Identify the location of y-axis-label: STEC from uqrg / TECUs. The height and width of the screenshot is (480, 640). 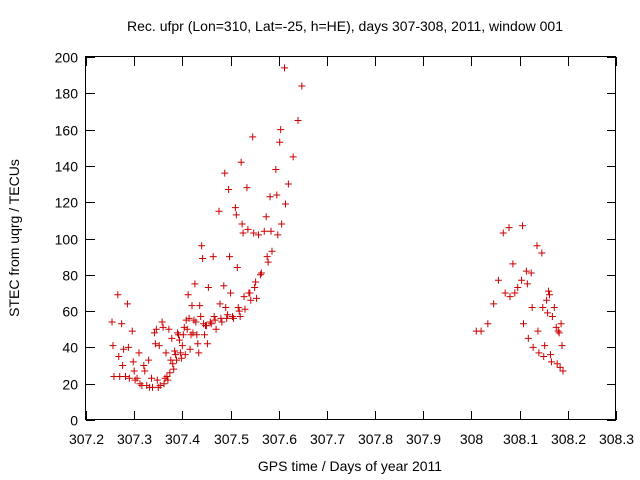
(14, 238).